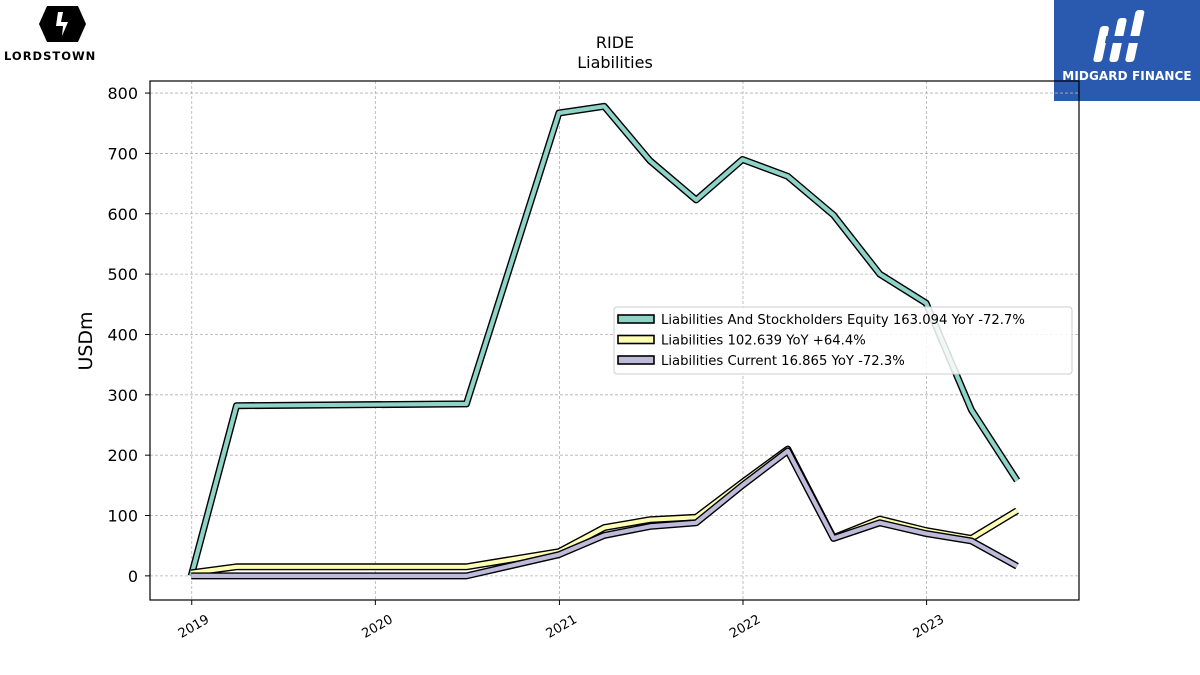 This screenshot has height=675, width=1200. I want to click on x-tick-label: 2019, so click(194, 627).